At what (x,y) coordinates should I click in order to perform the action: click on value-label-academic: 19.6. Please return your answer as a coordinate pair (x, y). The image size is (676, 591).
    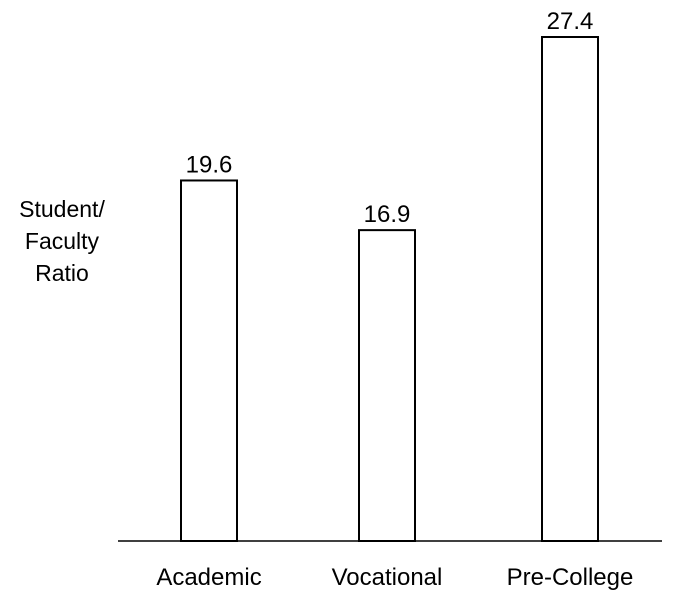
    Looking at the image, I should click on (209, 164).